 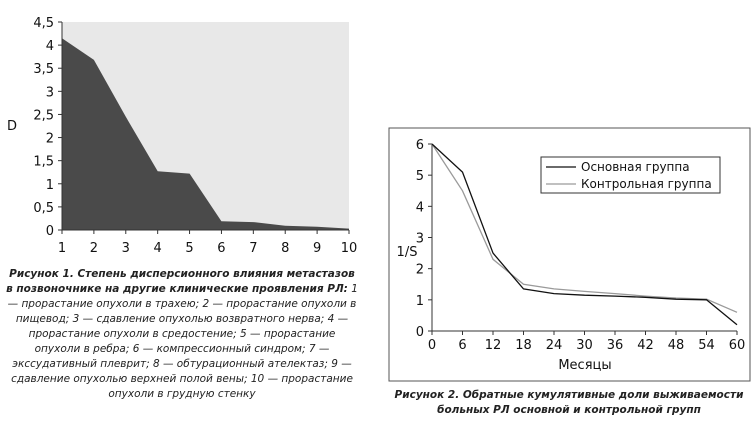 What do you see at coordinates (43, 115) in the screenshot?
I see `chart-1-y-tick-label: 2,5` at bounding box center [43, 115].